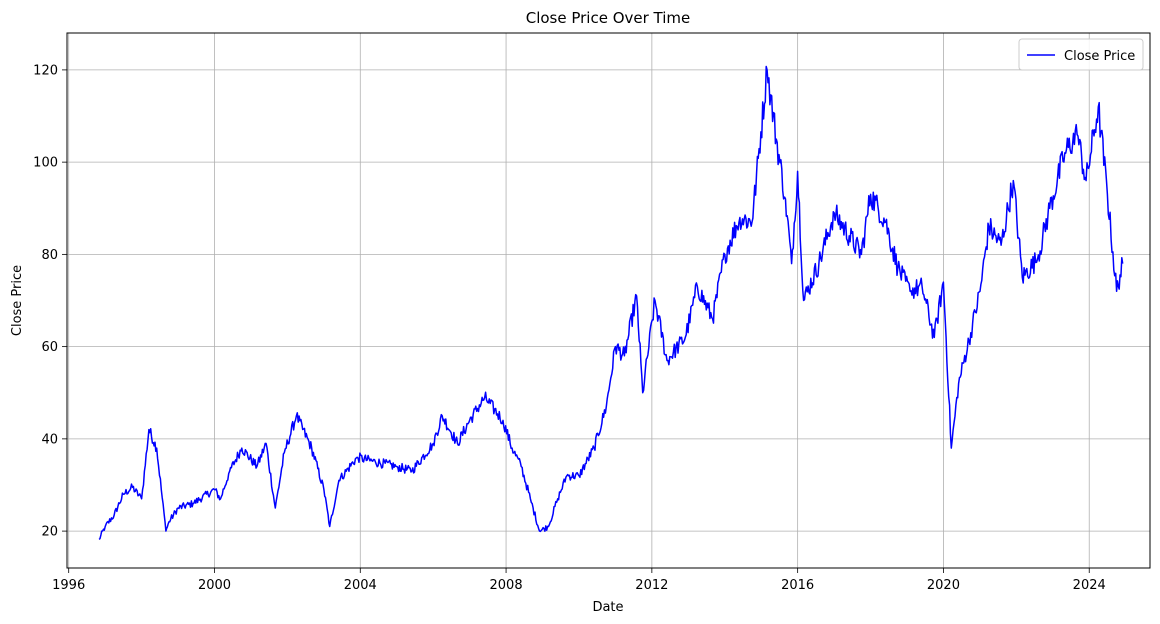 The image size is (1160, 624). What do you see at coordinates (797, 585) in the screenshot?
I see `x-tick-label: 2016` at bounding box center [797, 585].